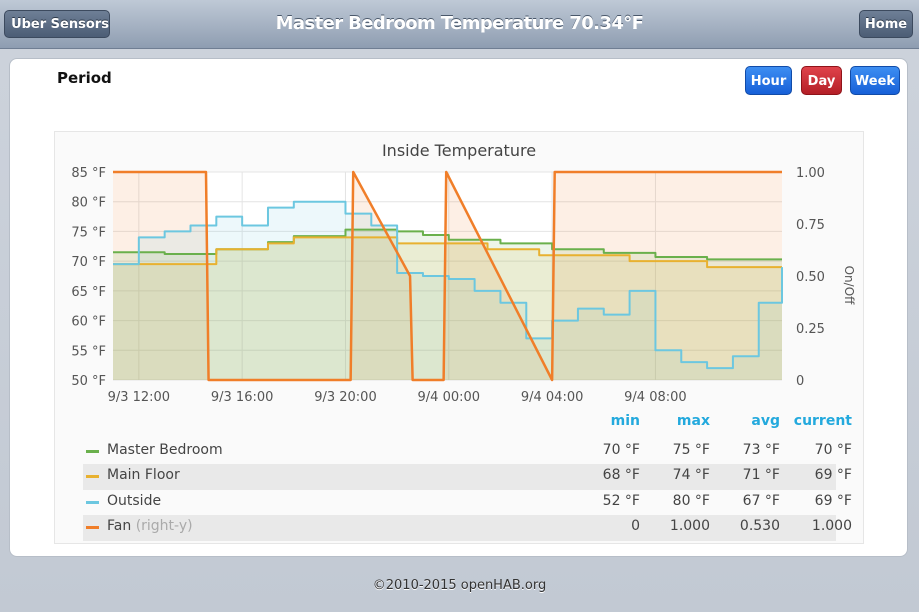 The width and height of the screenshot is (919, 612). Describe the element at coordinates (621, 449) in the screenshot. I see `legend-min: 70 °F` at that location.